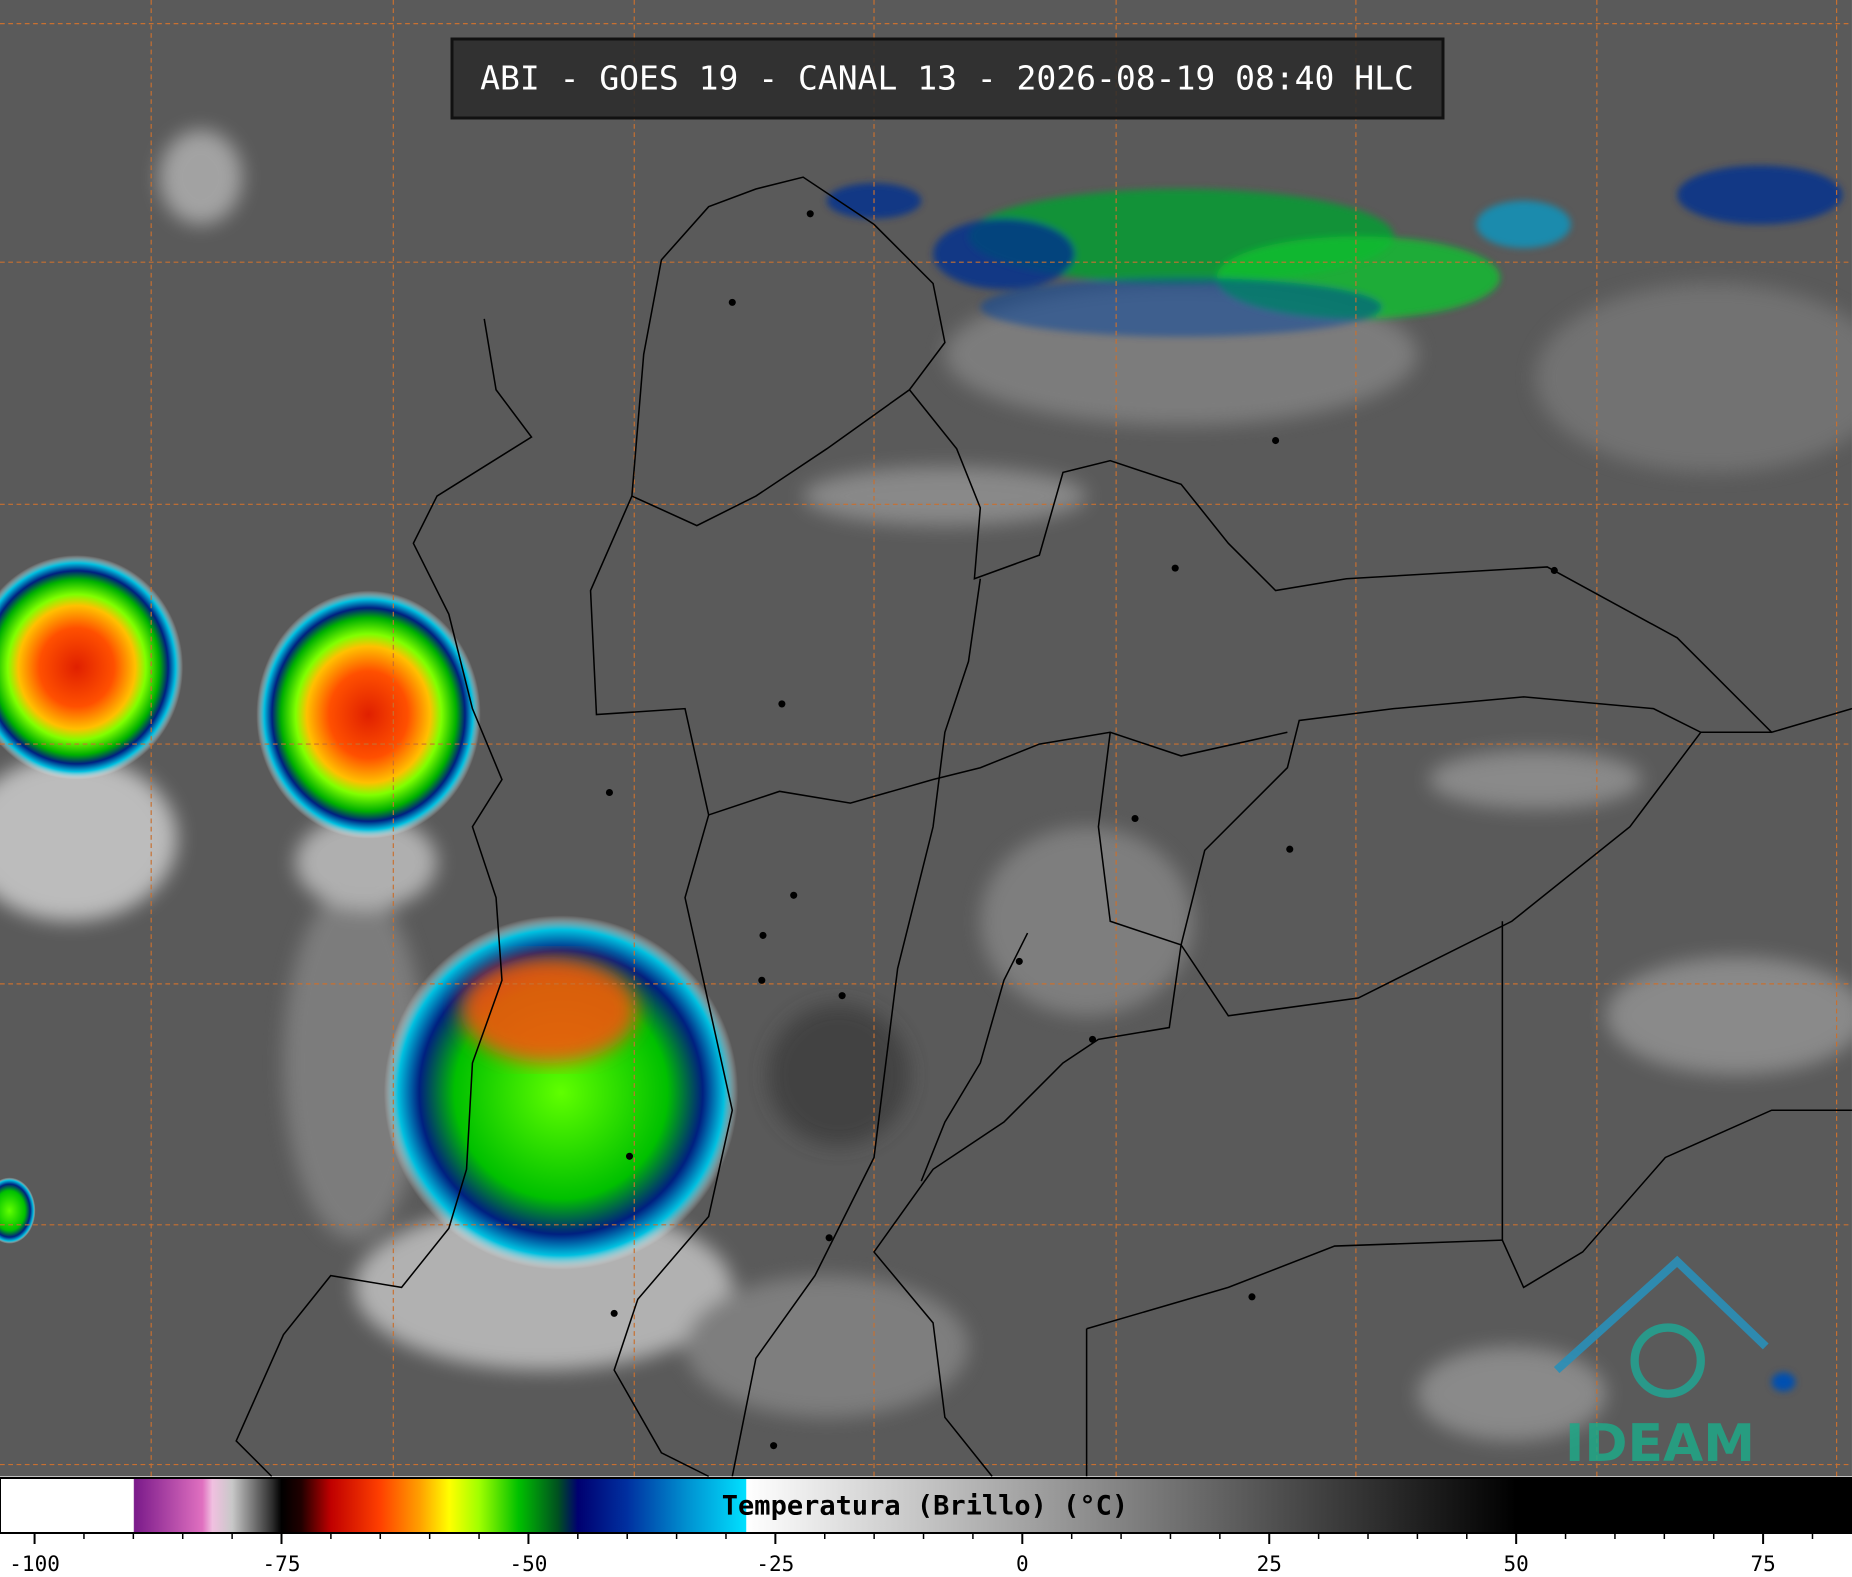 This screenshot has height=1577, width=1852. I want to click on colorbar-tick-label: 25, so click(1269, 1564).